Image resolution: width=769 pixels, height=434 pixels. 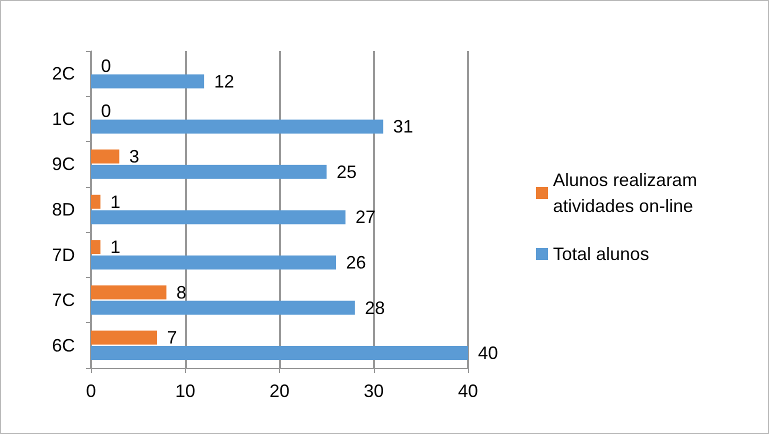 What do you see at coordinates (365, 217) in the screenshot?
I see `data-label: 27` at bounding box center [365, 217].